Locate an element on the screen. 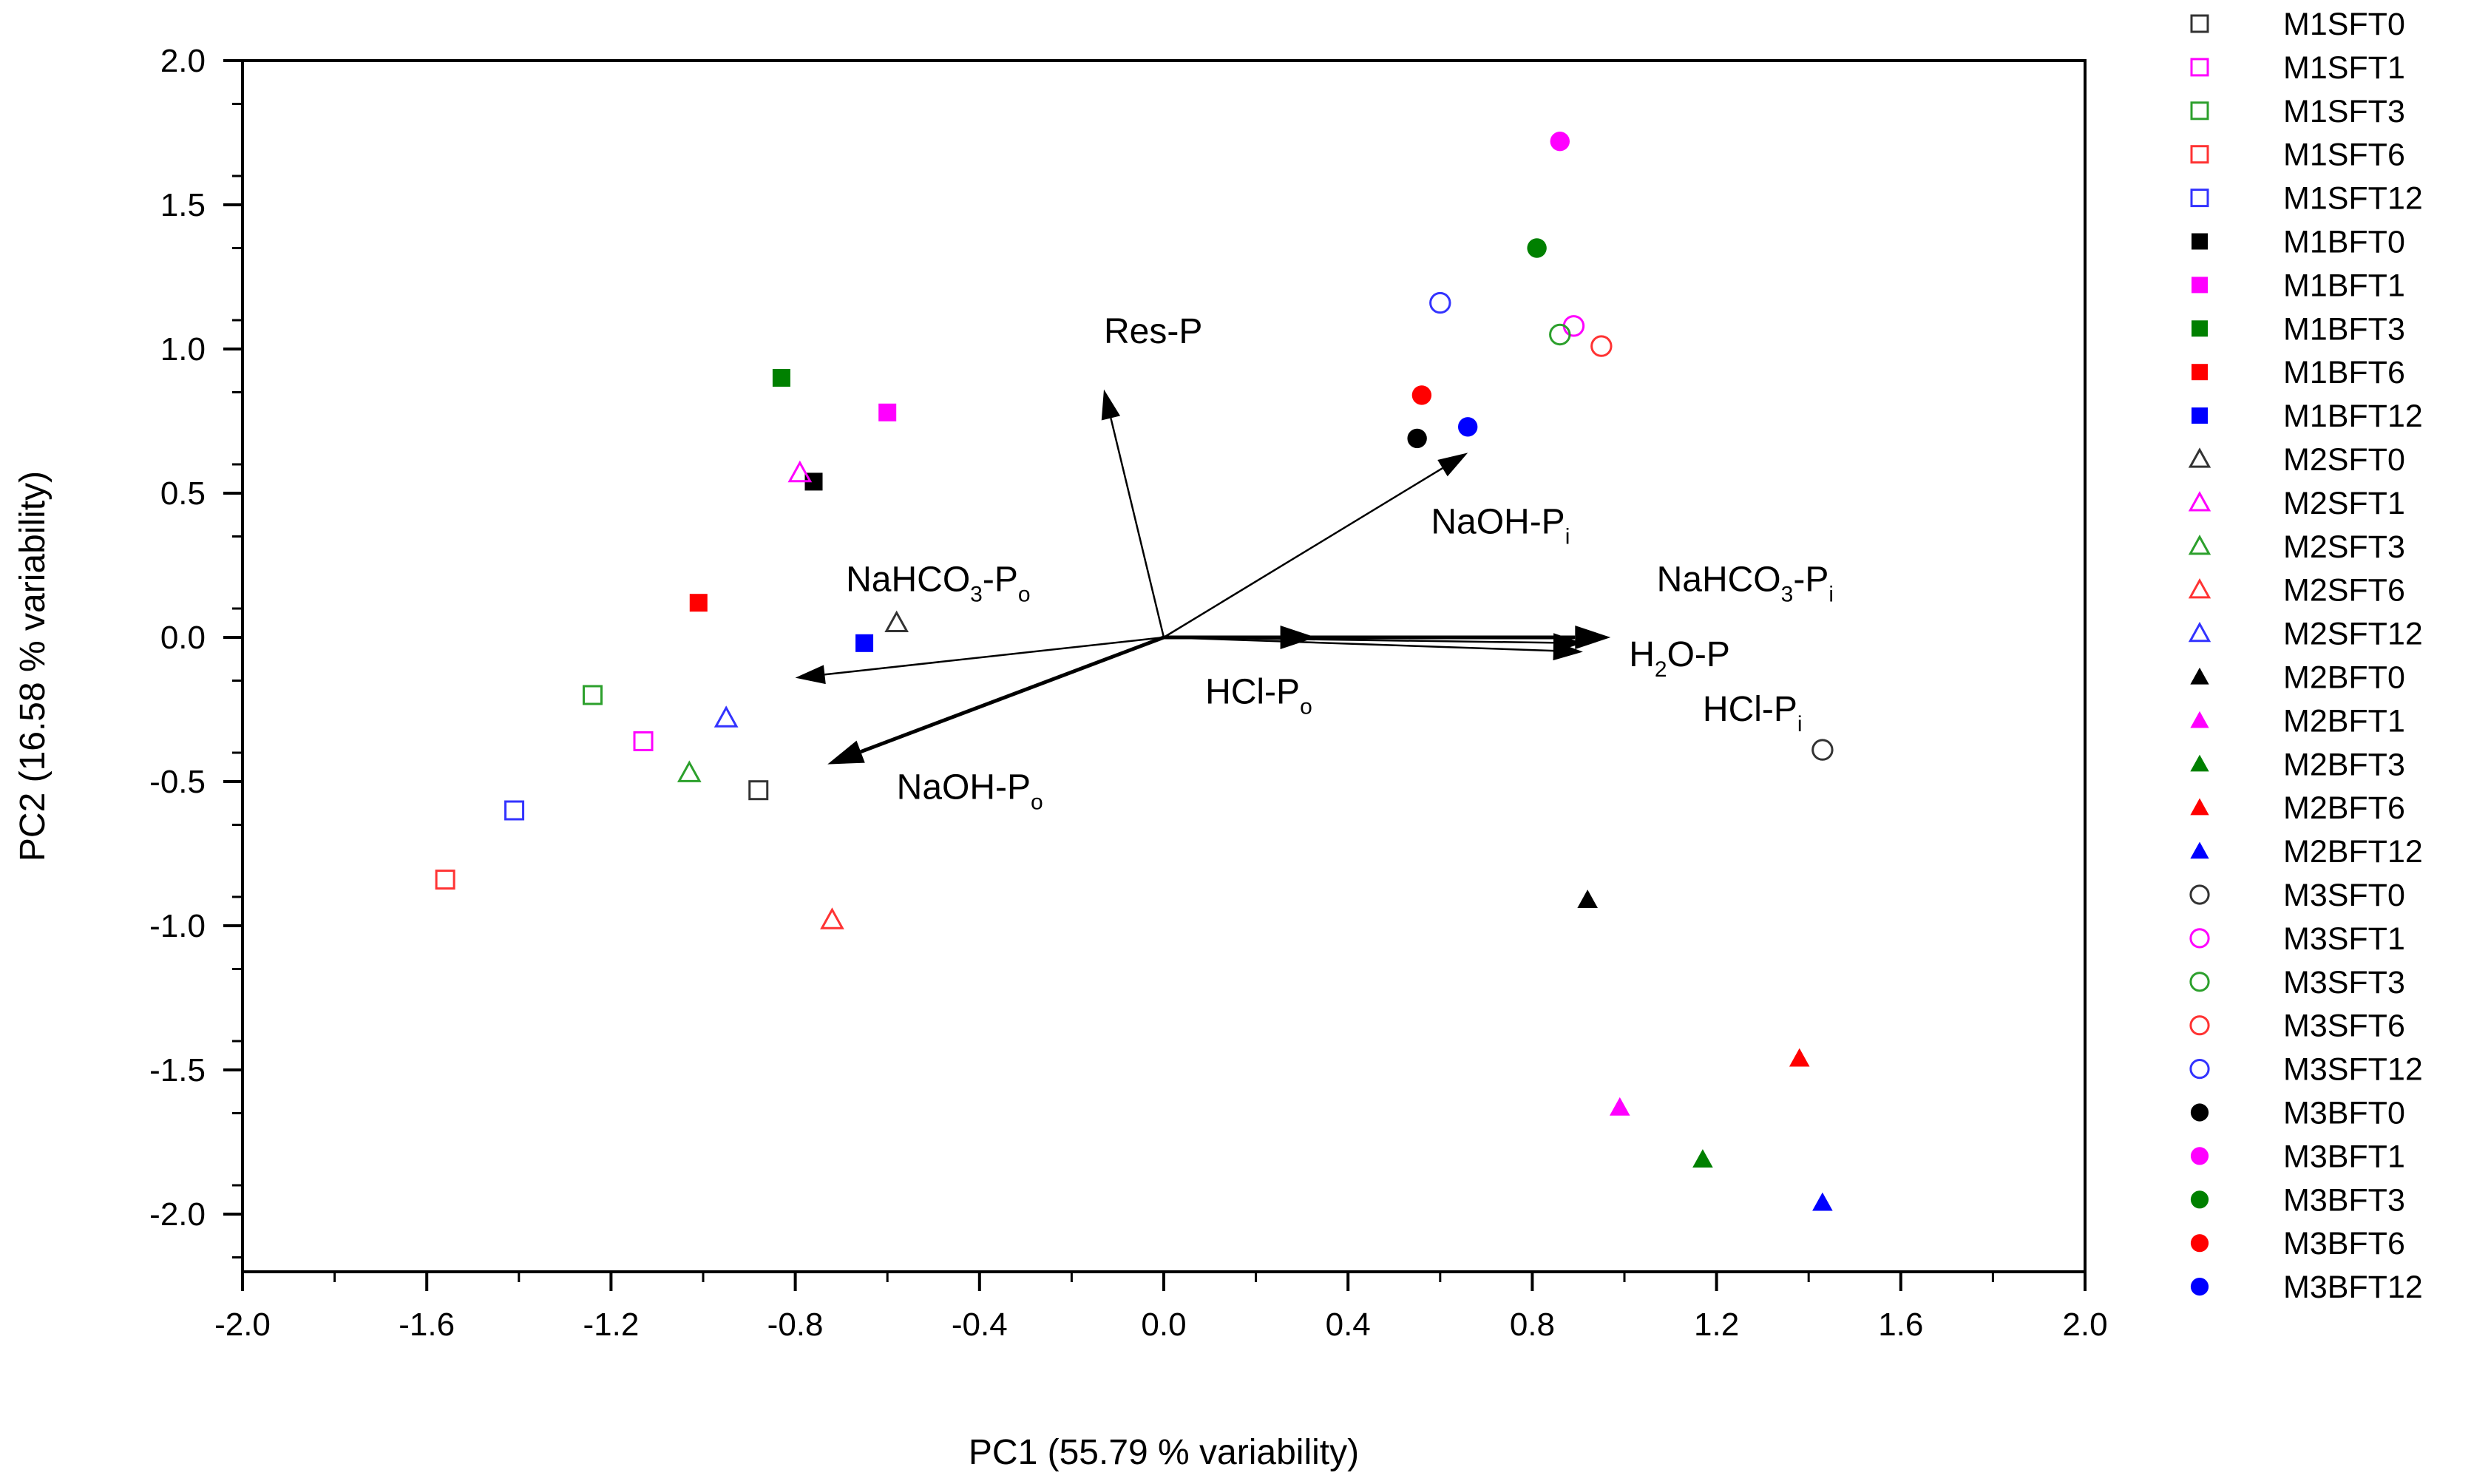 This screenshot has width=2471, height=1484. x-tick-label: 1.2 is located at coordinates (1717, 1325).